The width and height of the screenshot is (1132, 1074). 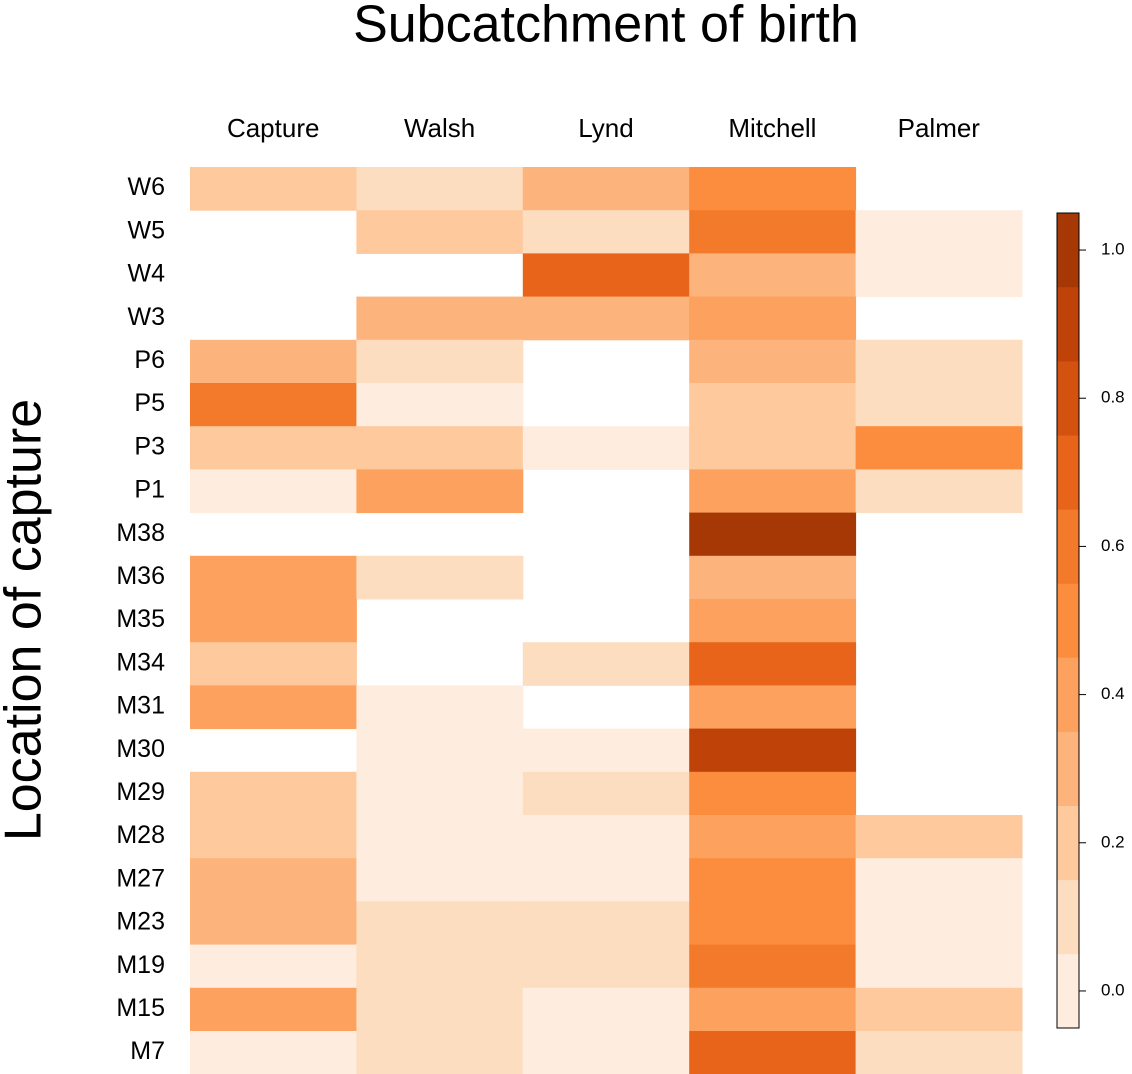 What do you see at coordinates (1113, 545) in the screenshot?
I see `colorbar-tick-label: 0.6` at bounding box center [1113, 545].